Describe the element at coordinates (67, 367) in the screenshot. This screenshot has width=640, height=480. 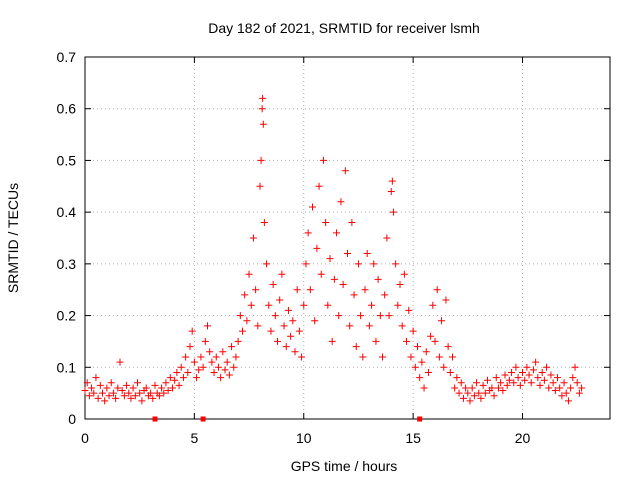
I see `y-tick-label: 0.1` at that location.